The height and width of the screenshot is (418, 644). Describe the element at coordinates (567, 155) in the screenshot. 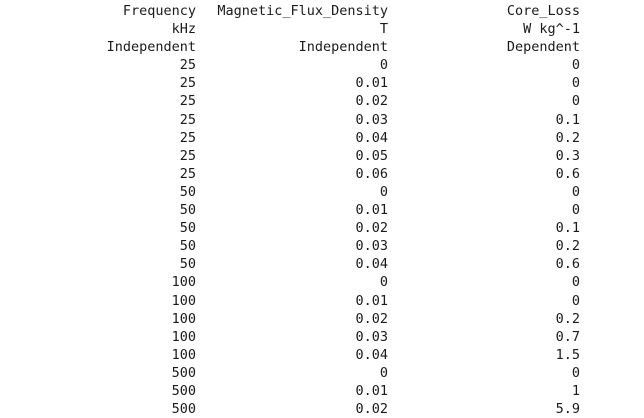

I see `cell-core-loss: 0.3` at that location.